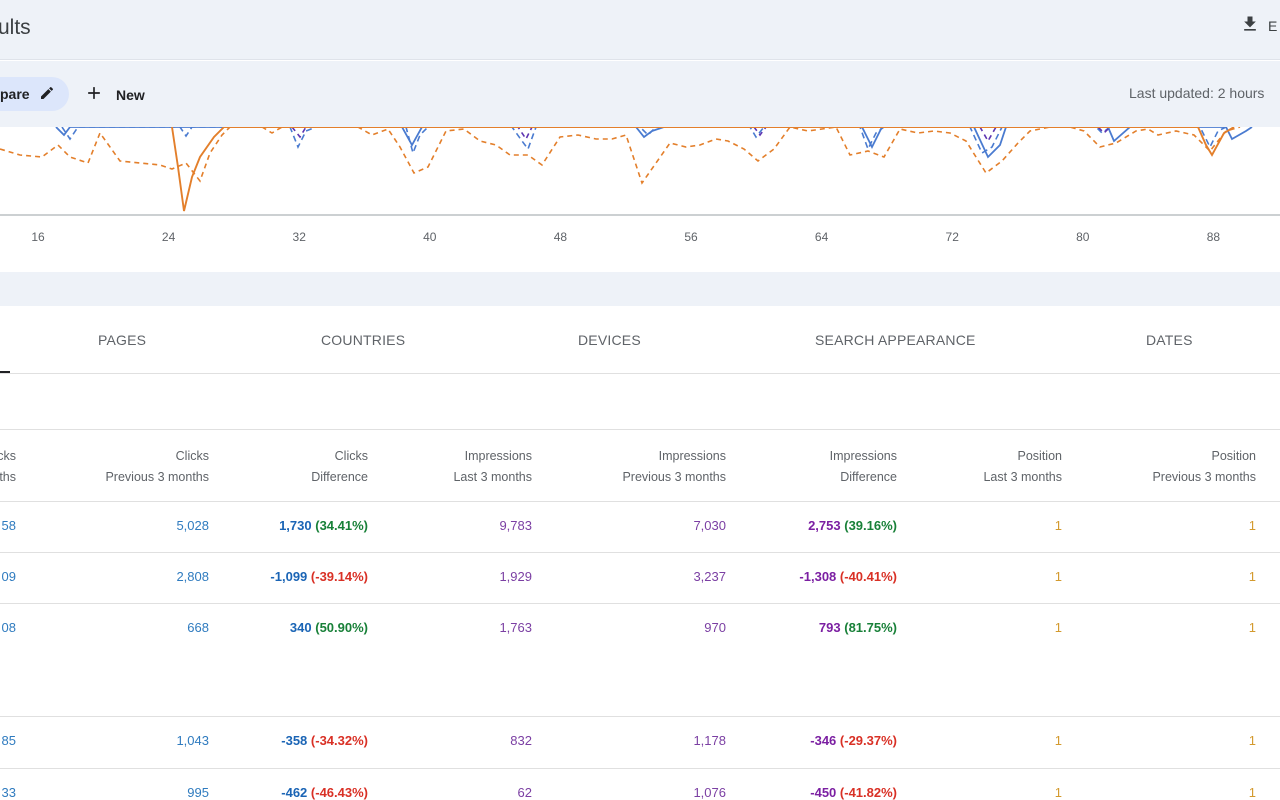  Describe the element at coordinates (691, 237) in the screenshot. I see `x-tick-label: 56` at that location.